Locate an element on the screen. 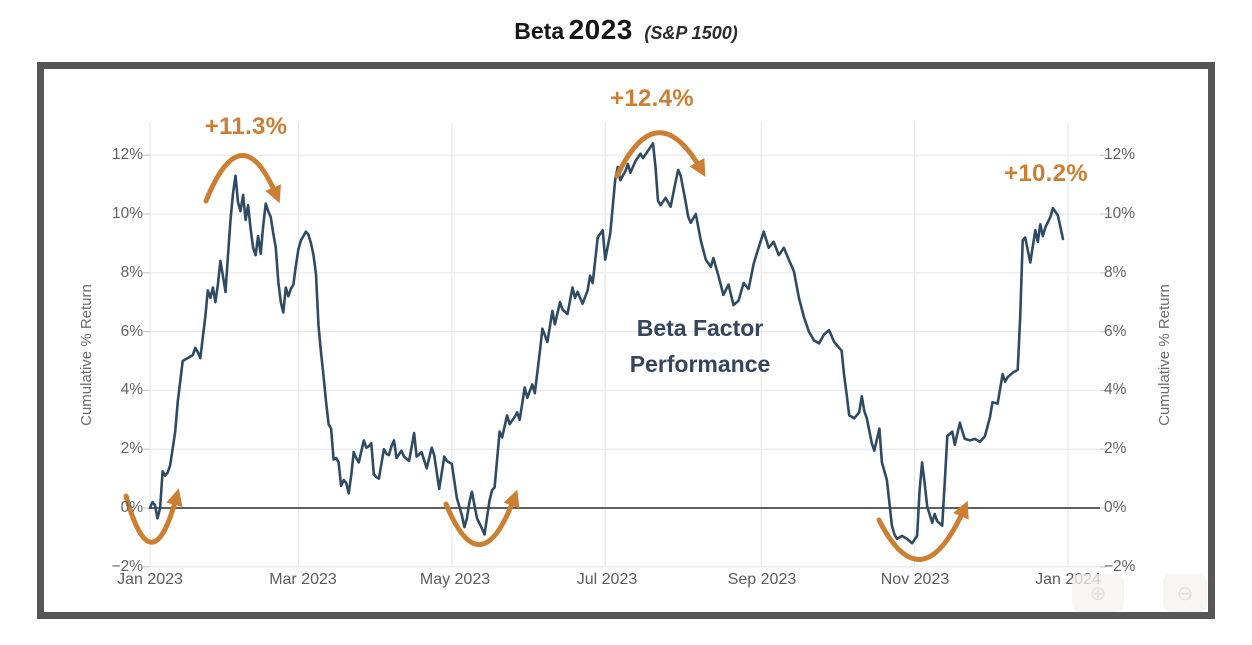 This screenshot has height=645, width=1252. series-label-line1: Beta Factor is located at coordinates (700, 328).